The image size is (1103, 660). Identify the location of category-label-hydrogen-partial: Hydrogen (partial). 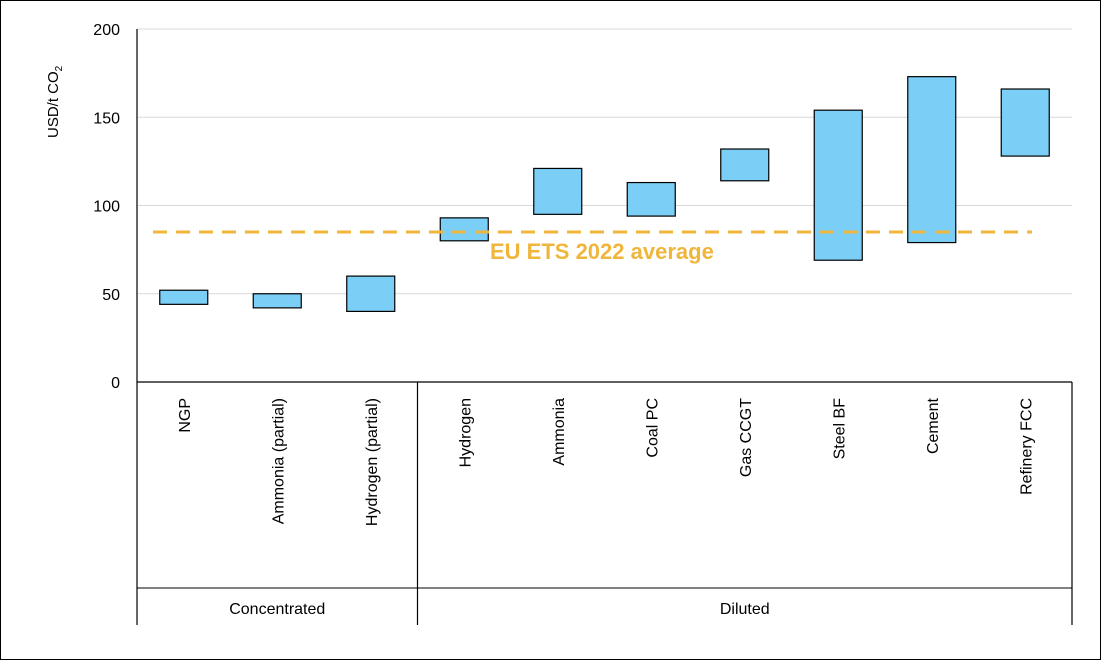
(372, 462).